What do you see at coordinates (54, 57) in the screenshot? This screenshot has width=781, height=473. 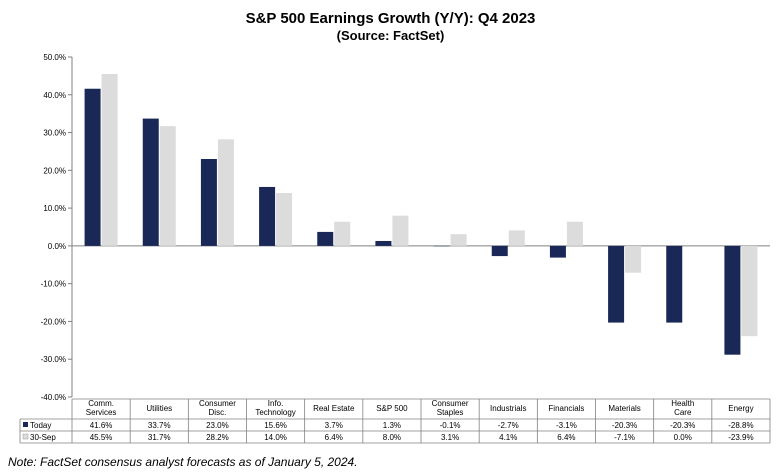 I see `y-tick-label: 50.0%` at bounding box center [54, 57].